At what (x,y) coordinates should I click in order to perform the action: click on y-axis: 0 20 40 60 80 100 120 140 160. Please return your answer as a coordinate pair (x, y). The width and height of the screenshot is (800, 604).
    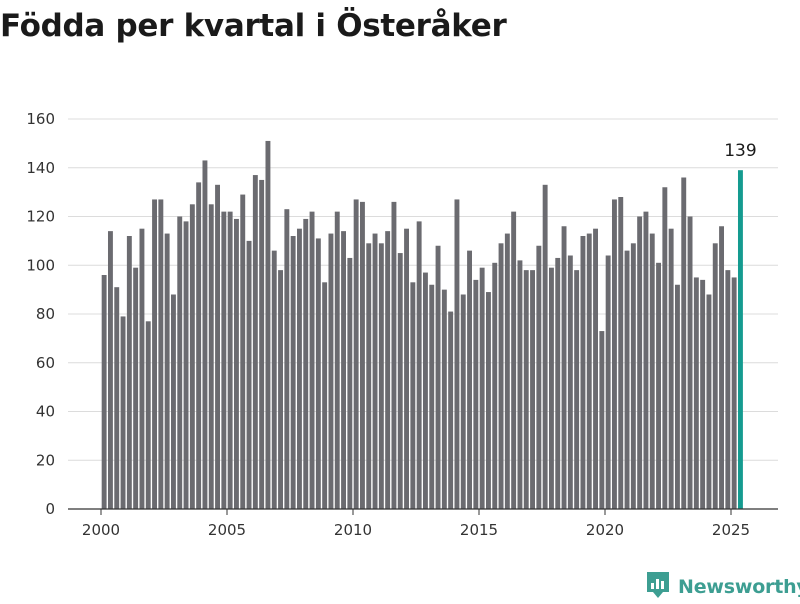
    Looking at the image, I should click on (40, 314).